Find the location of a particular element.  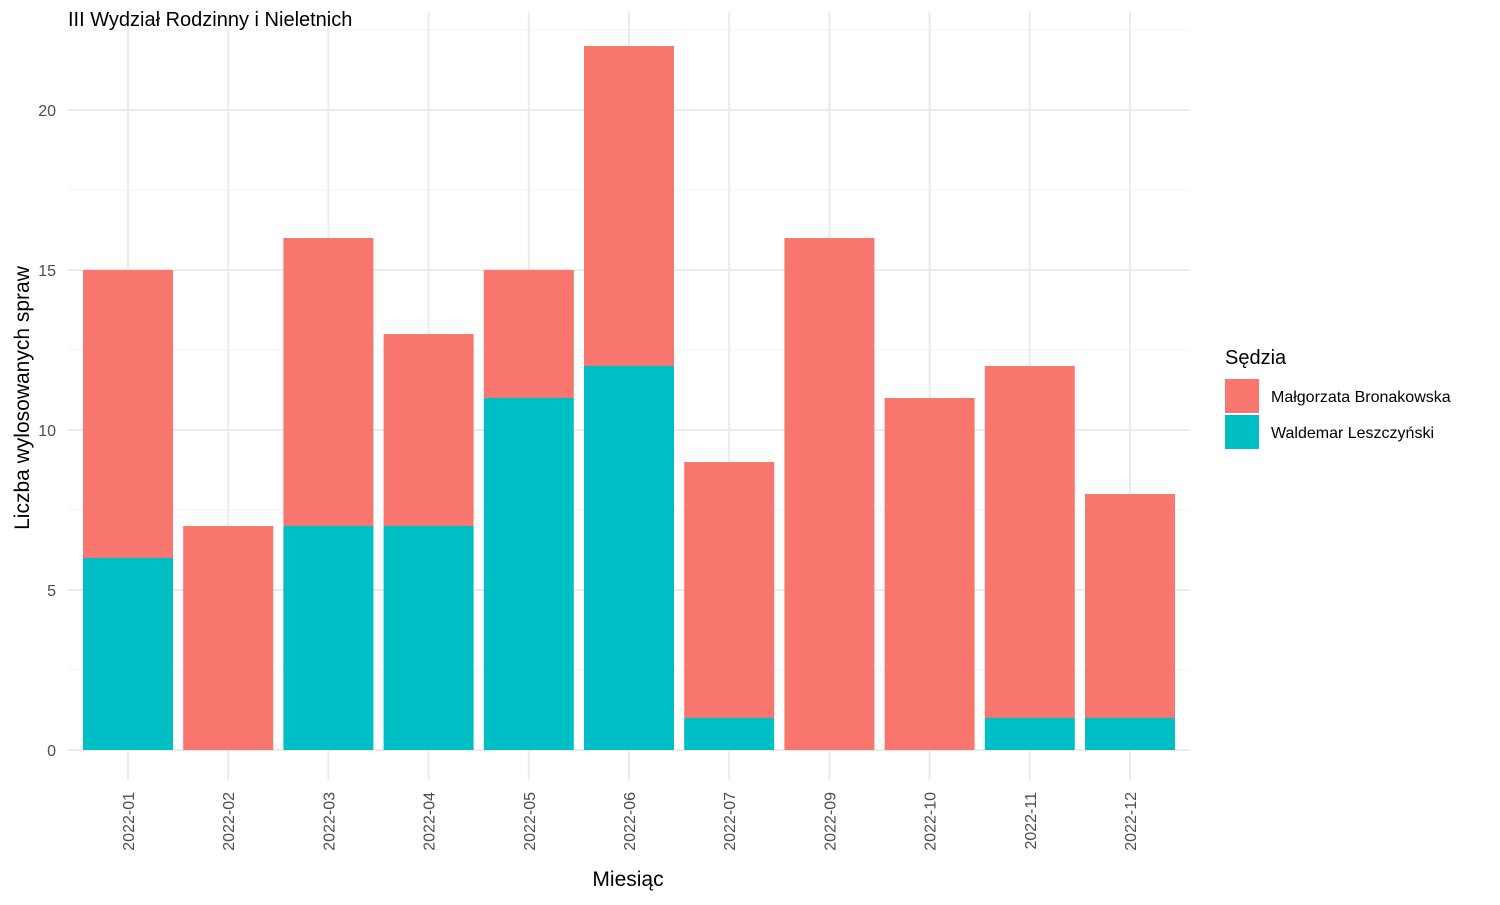

x-tick-label: 2022-04 is located at coordinates (430, 821).